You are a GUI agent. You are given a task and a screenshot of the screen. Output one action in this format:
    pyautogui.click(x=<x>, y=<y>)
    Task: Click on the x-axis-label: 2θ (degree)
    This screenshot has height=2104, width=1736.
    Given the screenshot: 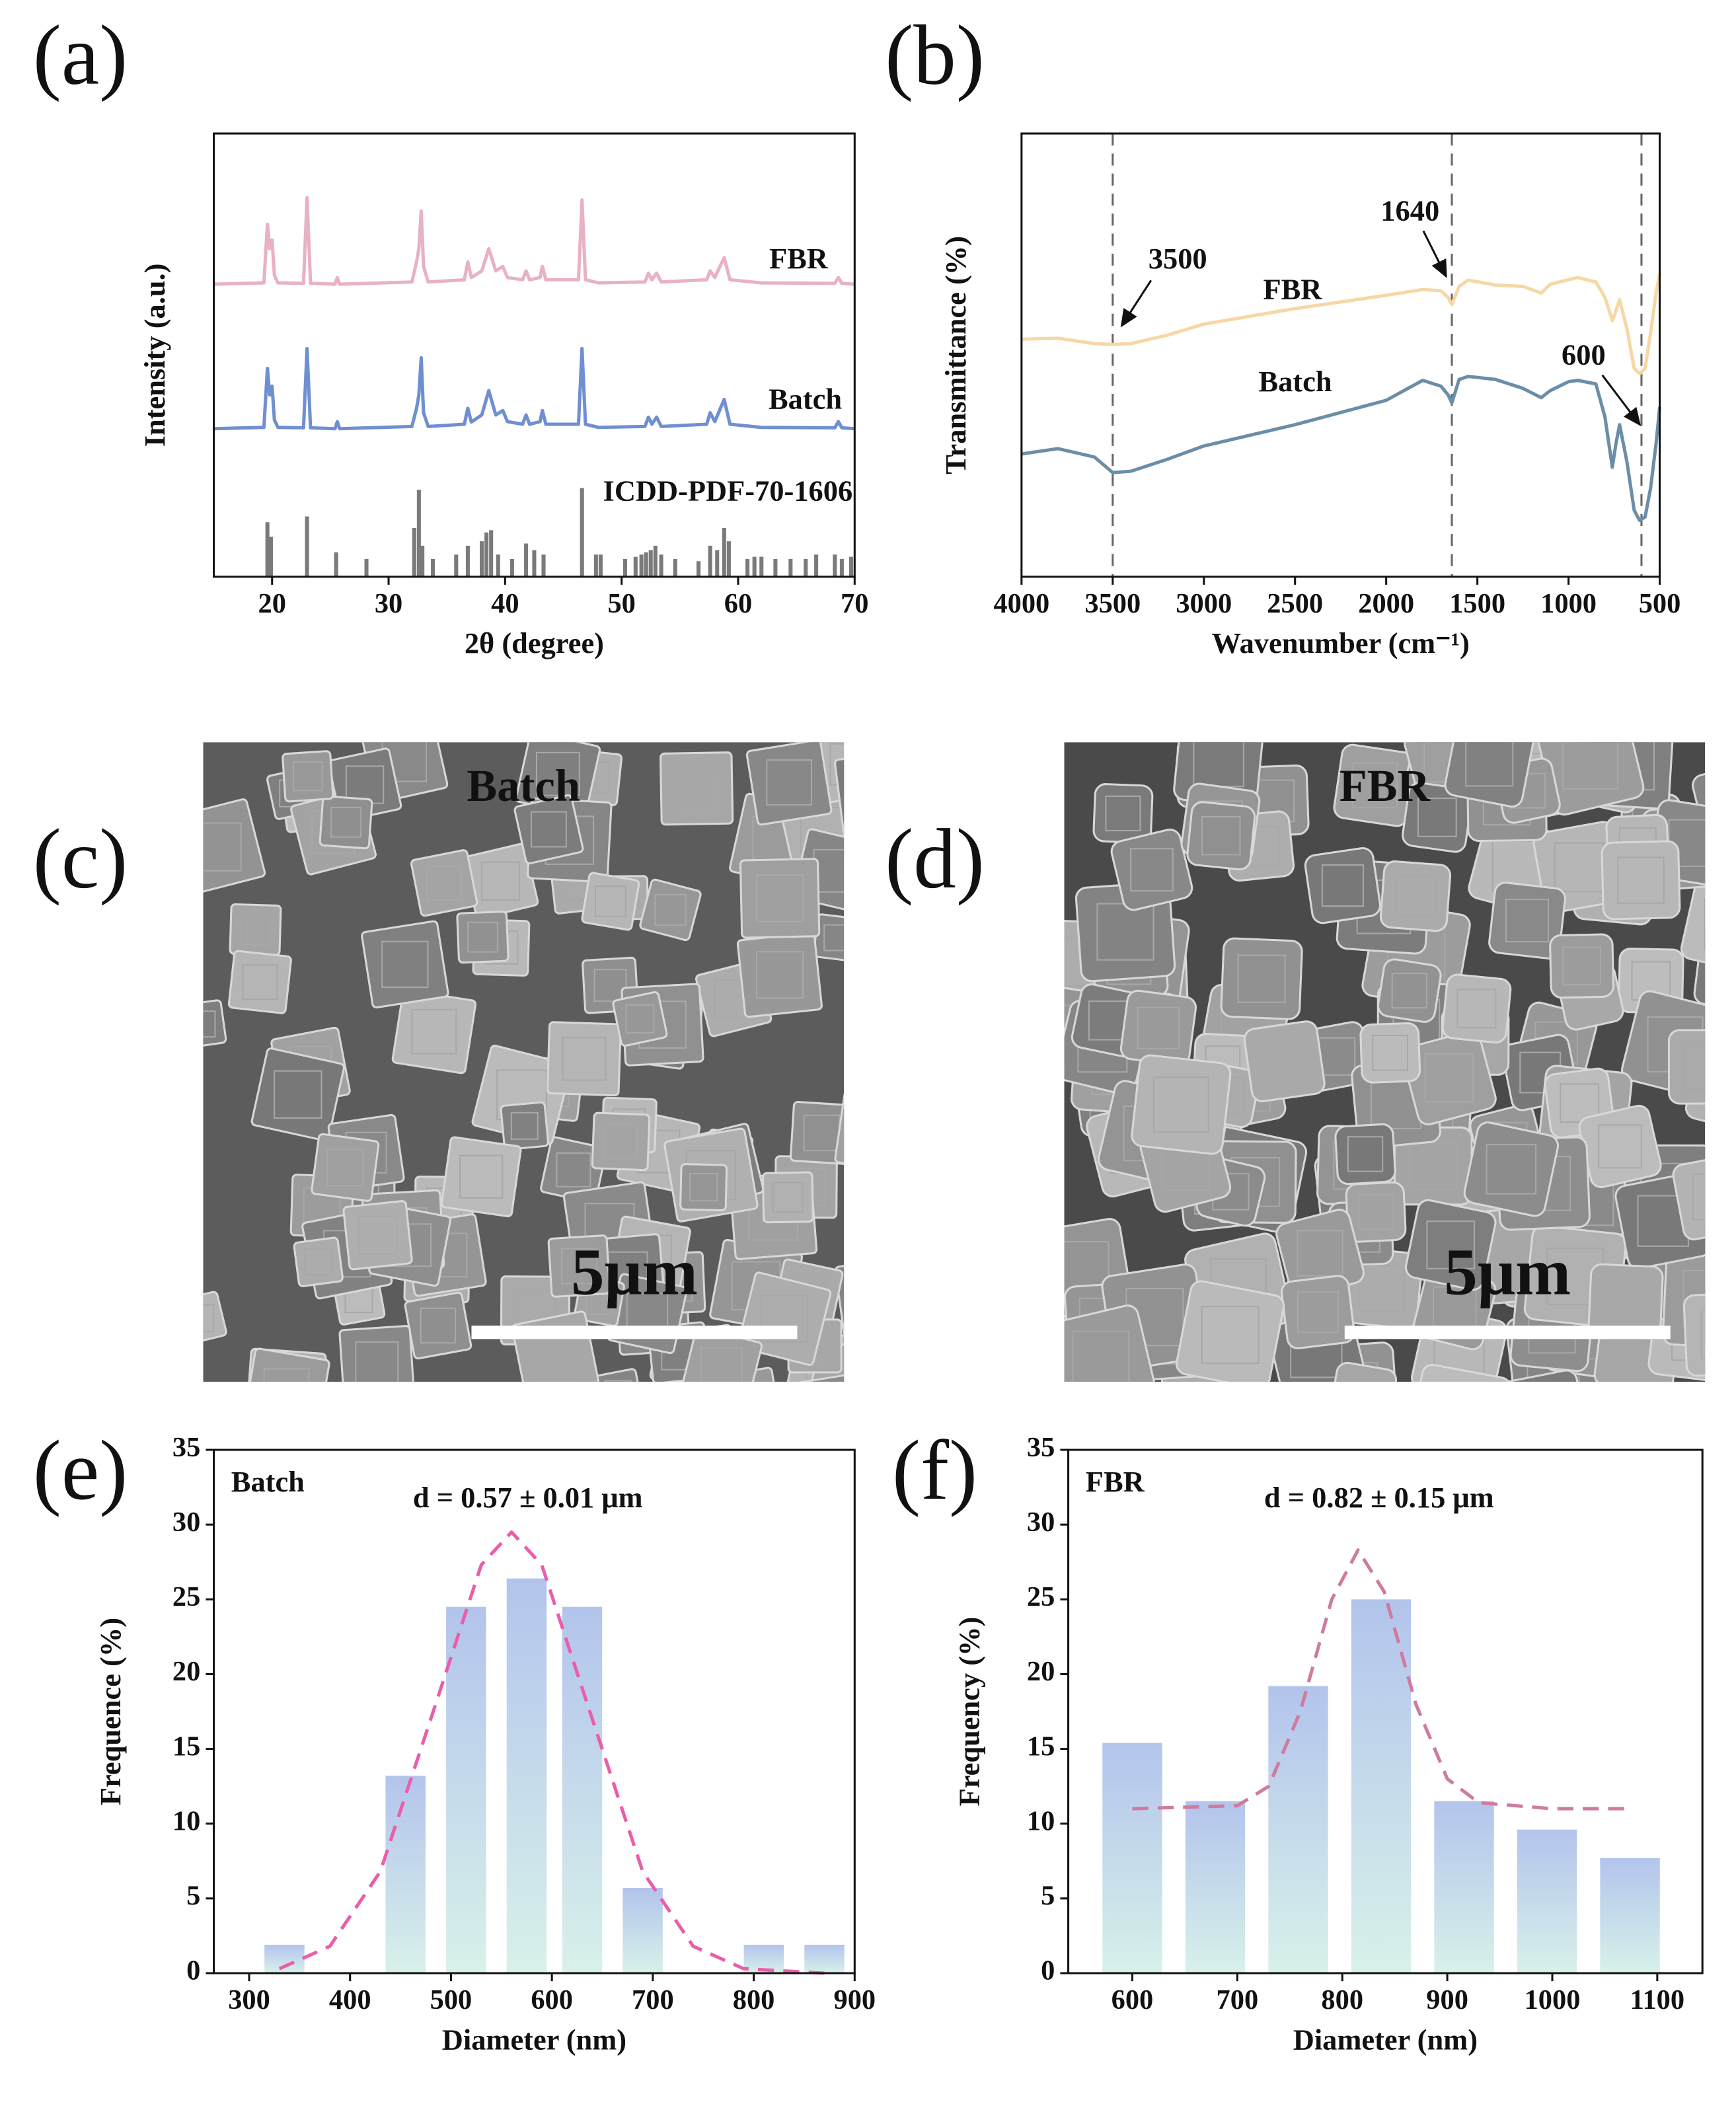 What is the action you would take?
    pyautogui.click(x=534, y=642)
    